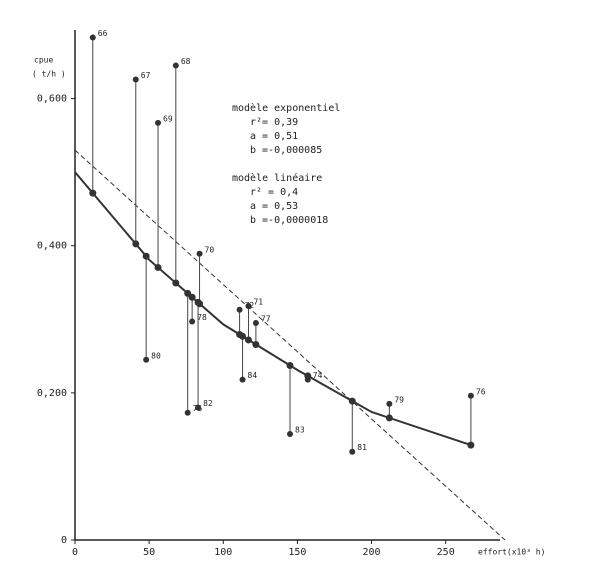 Image resolution: width=600 pixels, height=584 pixels. What do you see at coordinates (49, 74) in the screenshot?
I see `y-label: ( t/h )` at bounding box center [49, 74].